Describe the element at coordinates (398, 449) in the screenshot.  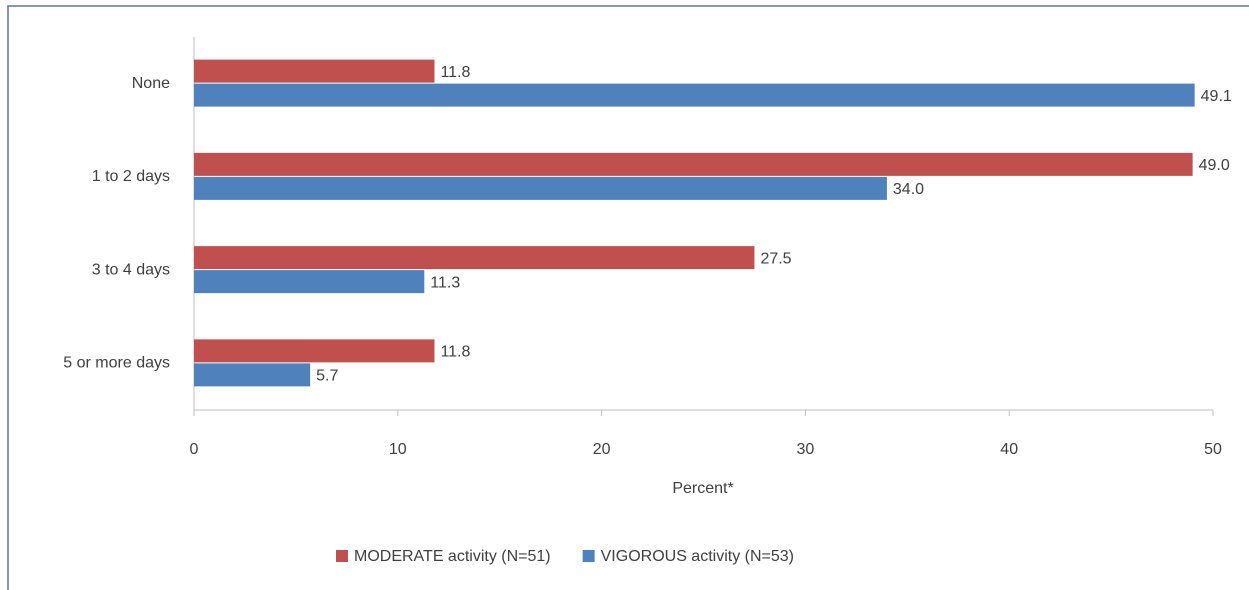
I see `x-tick-label: 10` at that location.